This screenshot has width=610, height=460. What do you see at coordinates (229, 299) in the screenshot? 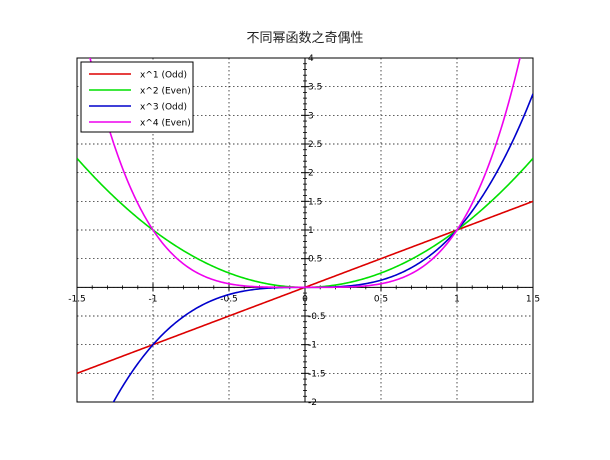
I see `x-tick-label: -0.5` at bounding box center [229, 299].